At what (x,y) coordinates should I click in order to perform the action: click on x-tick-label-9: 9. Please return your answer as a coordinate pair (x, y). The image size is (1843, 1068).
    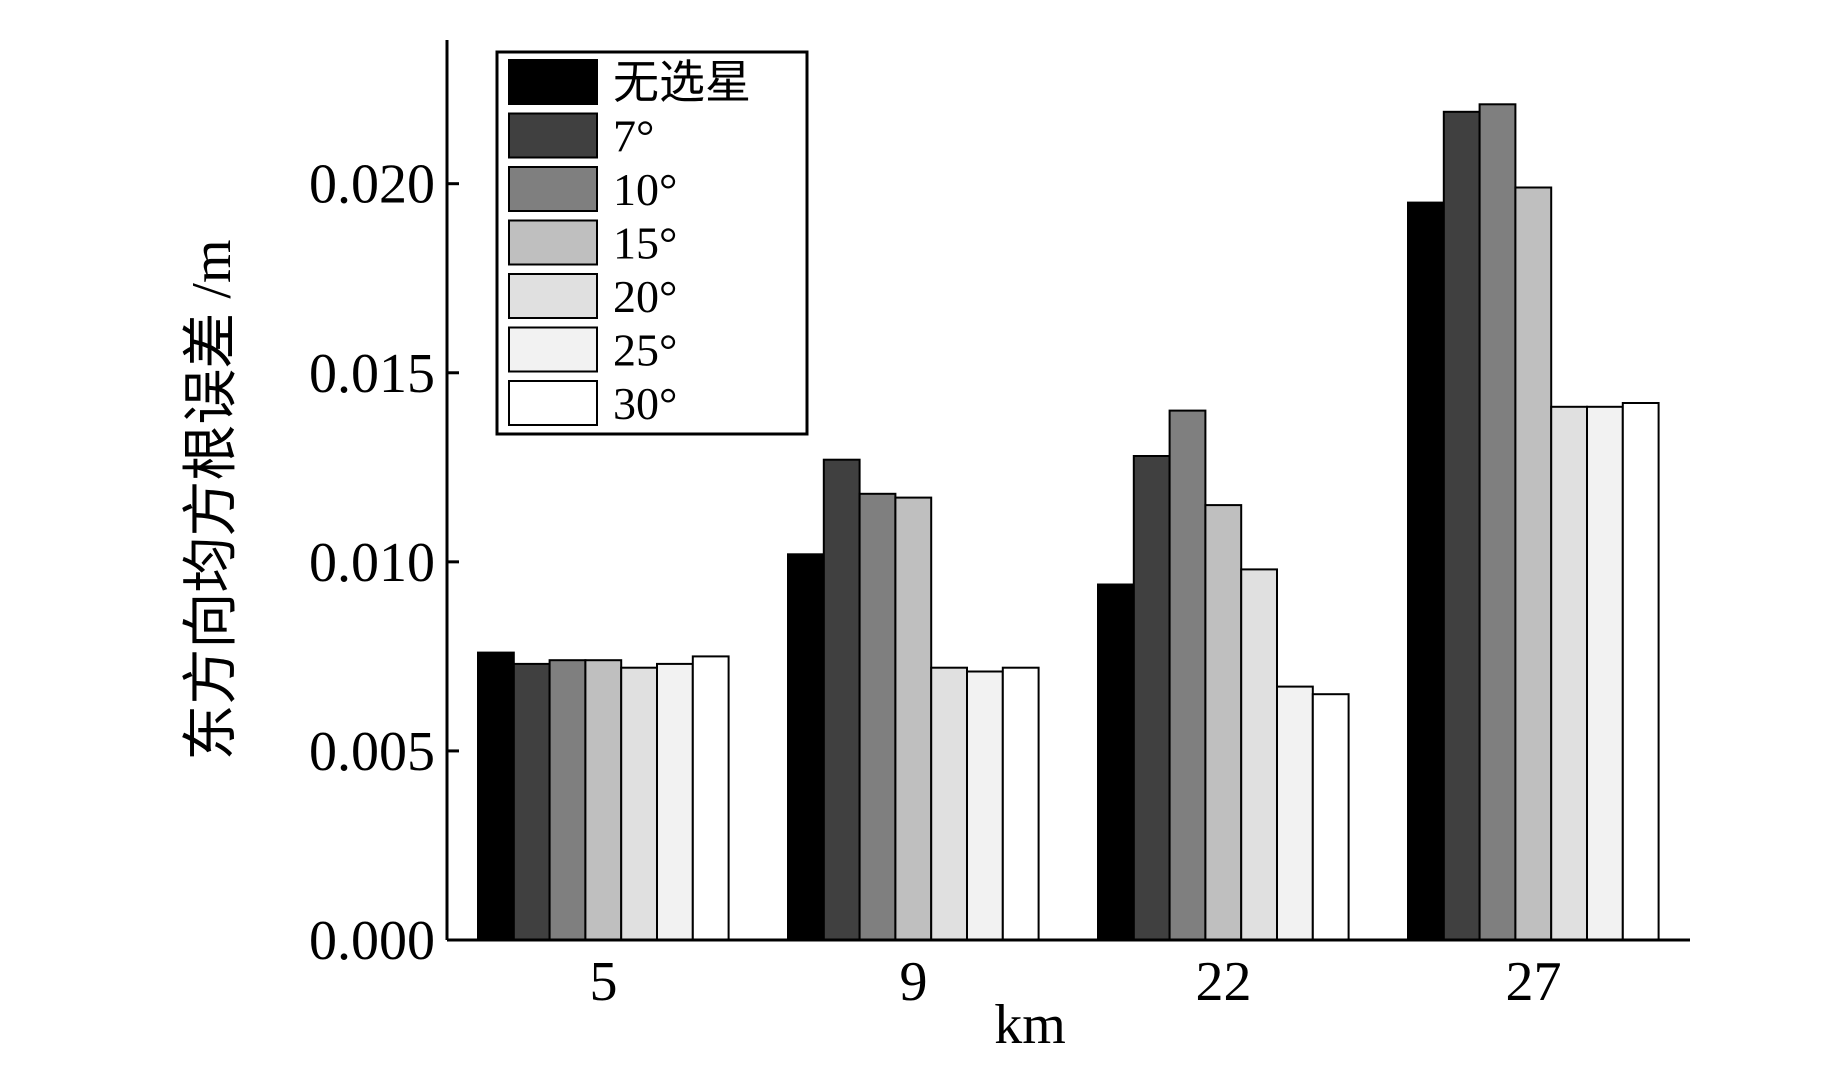
    Looking at the image, I should click on (914, 982).